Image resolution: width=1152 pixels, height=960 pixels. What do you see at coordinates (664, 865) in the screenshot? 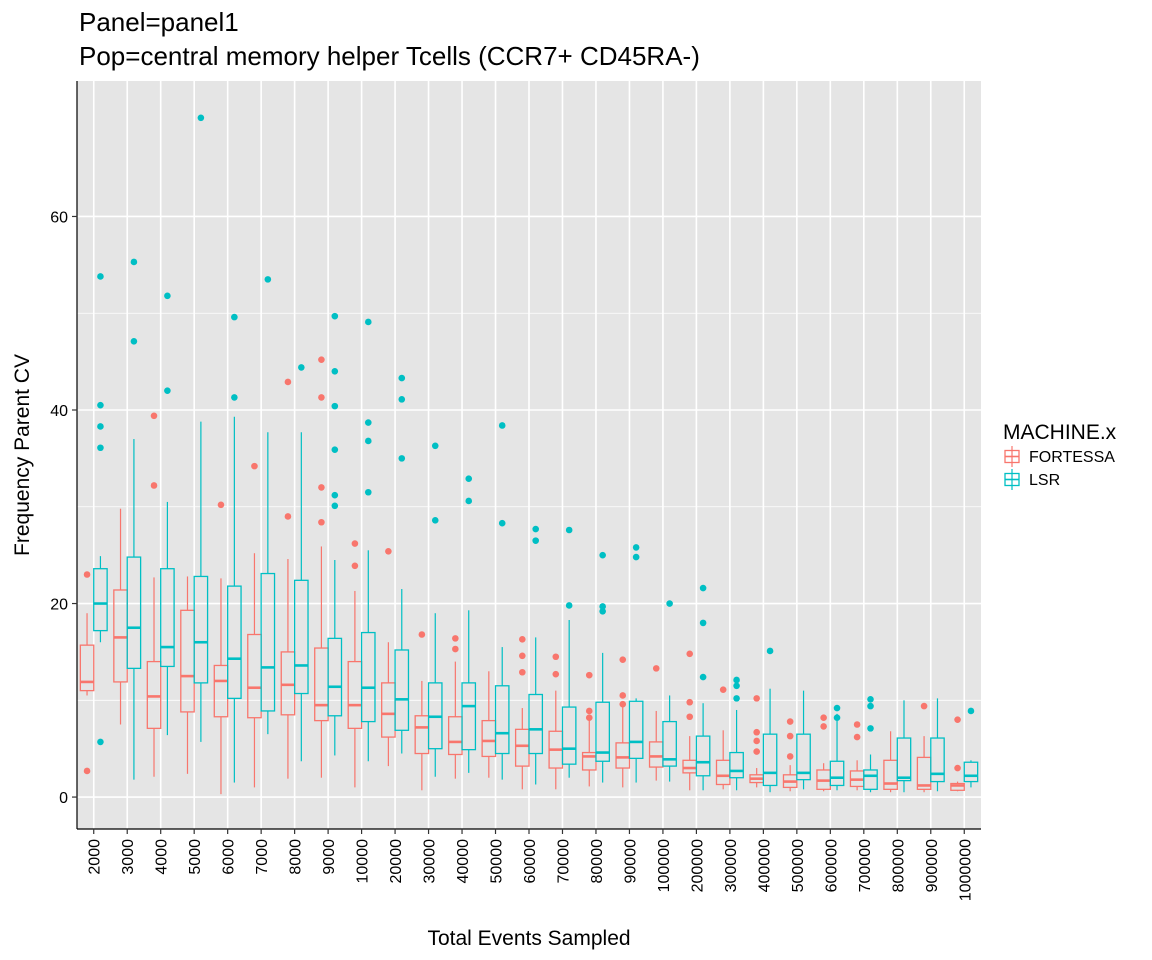
I see `x-tick-label: 100000` at bounding box center [664, 865].